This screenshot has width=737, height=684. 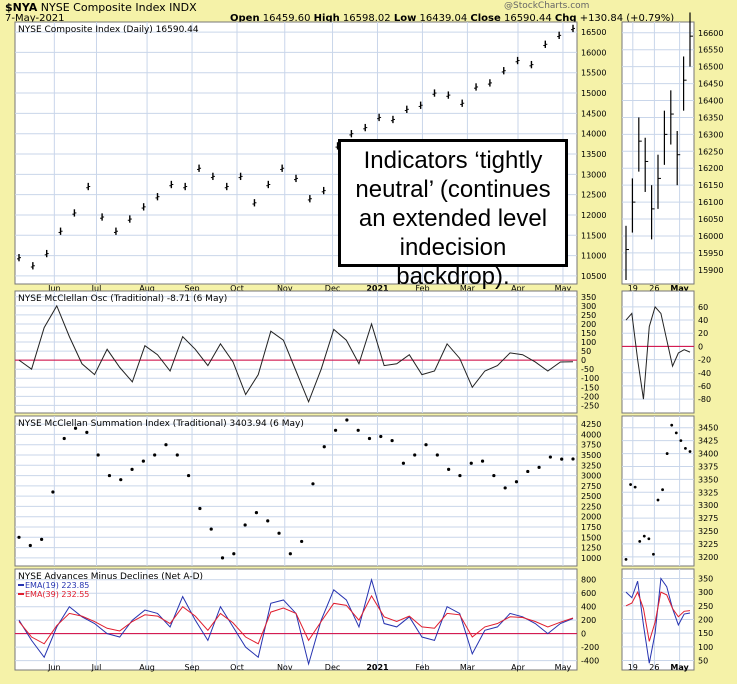 I want to click on index-name: NYSE Composite Index, so click(x=103, y=7).